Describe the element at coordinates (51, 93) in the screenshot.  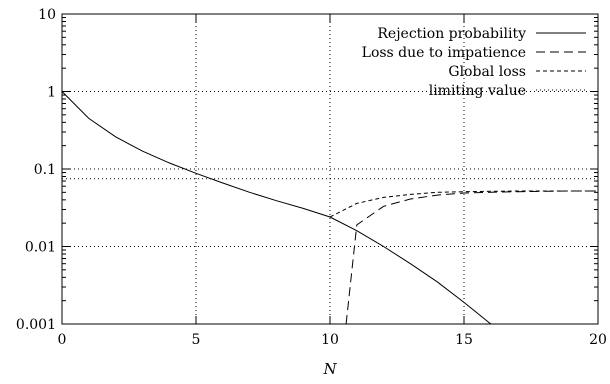
I see `y-tick-label: 1` at that location.